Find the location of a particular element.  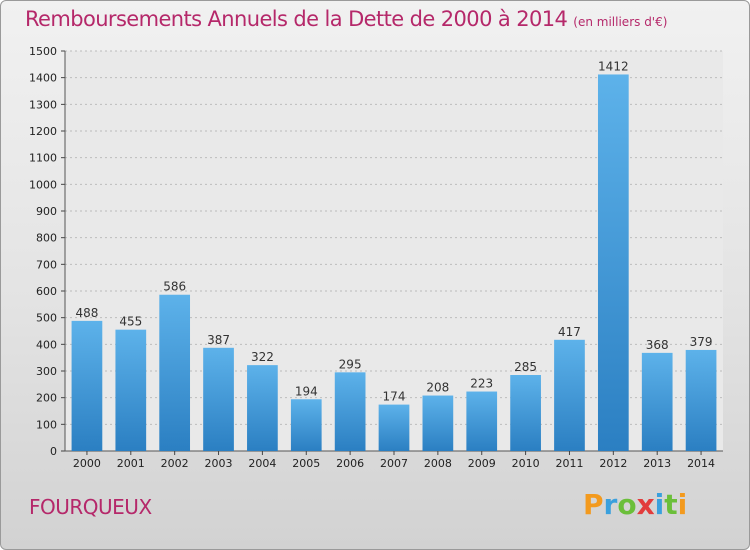

x-tick-label: 2003 is located at coordinates (219, 463).